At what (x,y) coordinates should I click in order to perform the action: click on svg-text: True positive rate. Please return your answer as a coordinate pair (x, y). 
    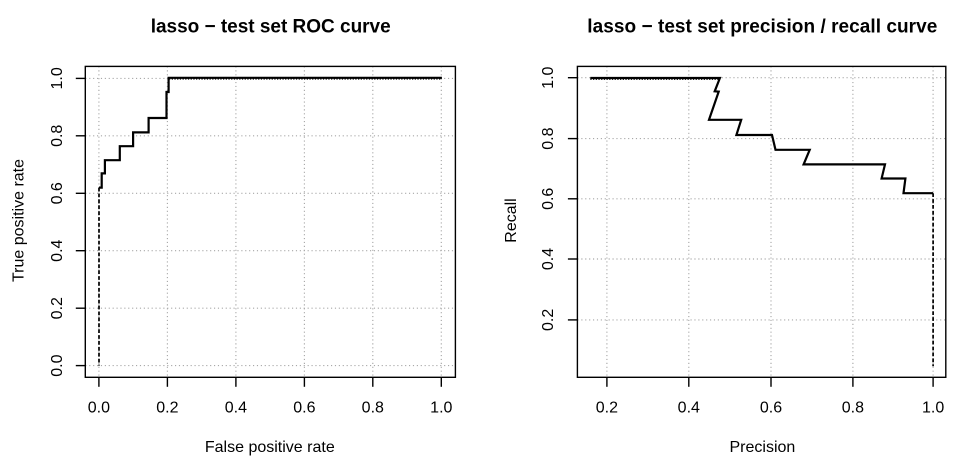
    Looking at the image, I should click on (19, 220).